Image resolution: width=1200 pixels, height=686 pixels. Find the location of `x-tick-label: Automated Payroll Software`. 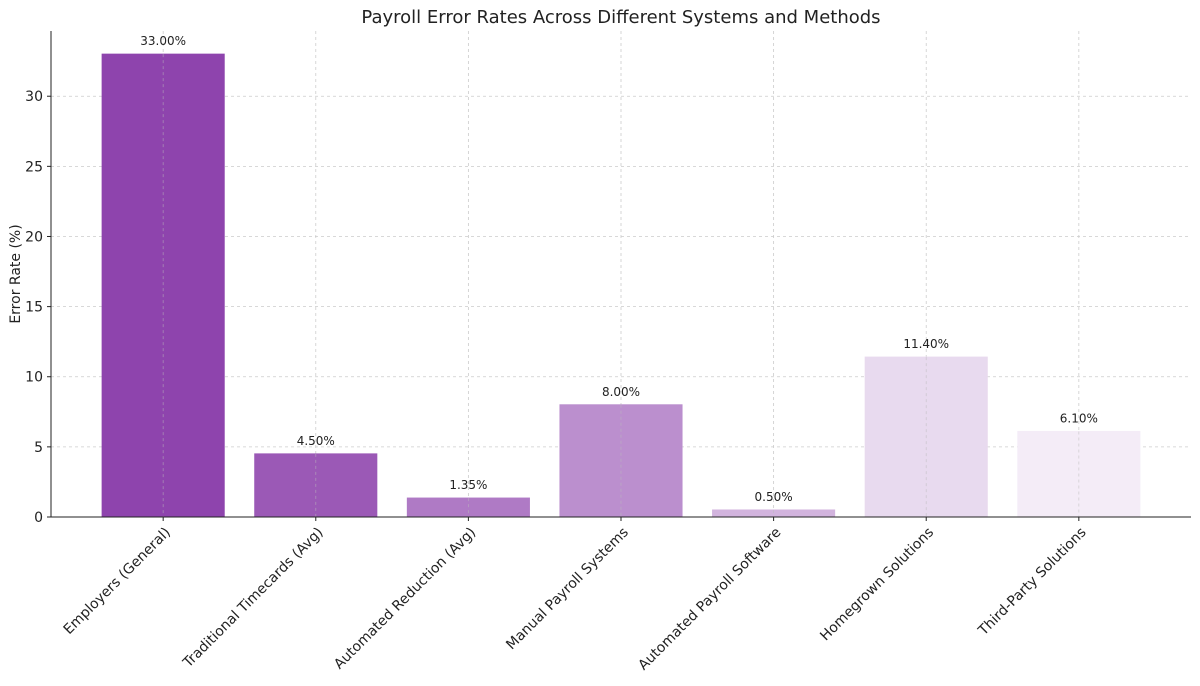

x-tick-label: Automated Payroll Software is located at coordinates (709, 599).